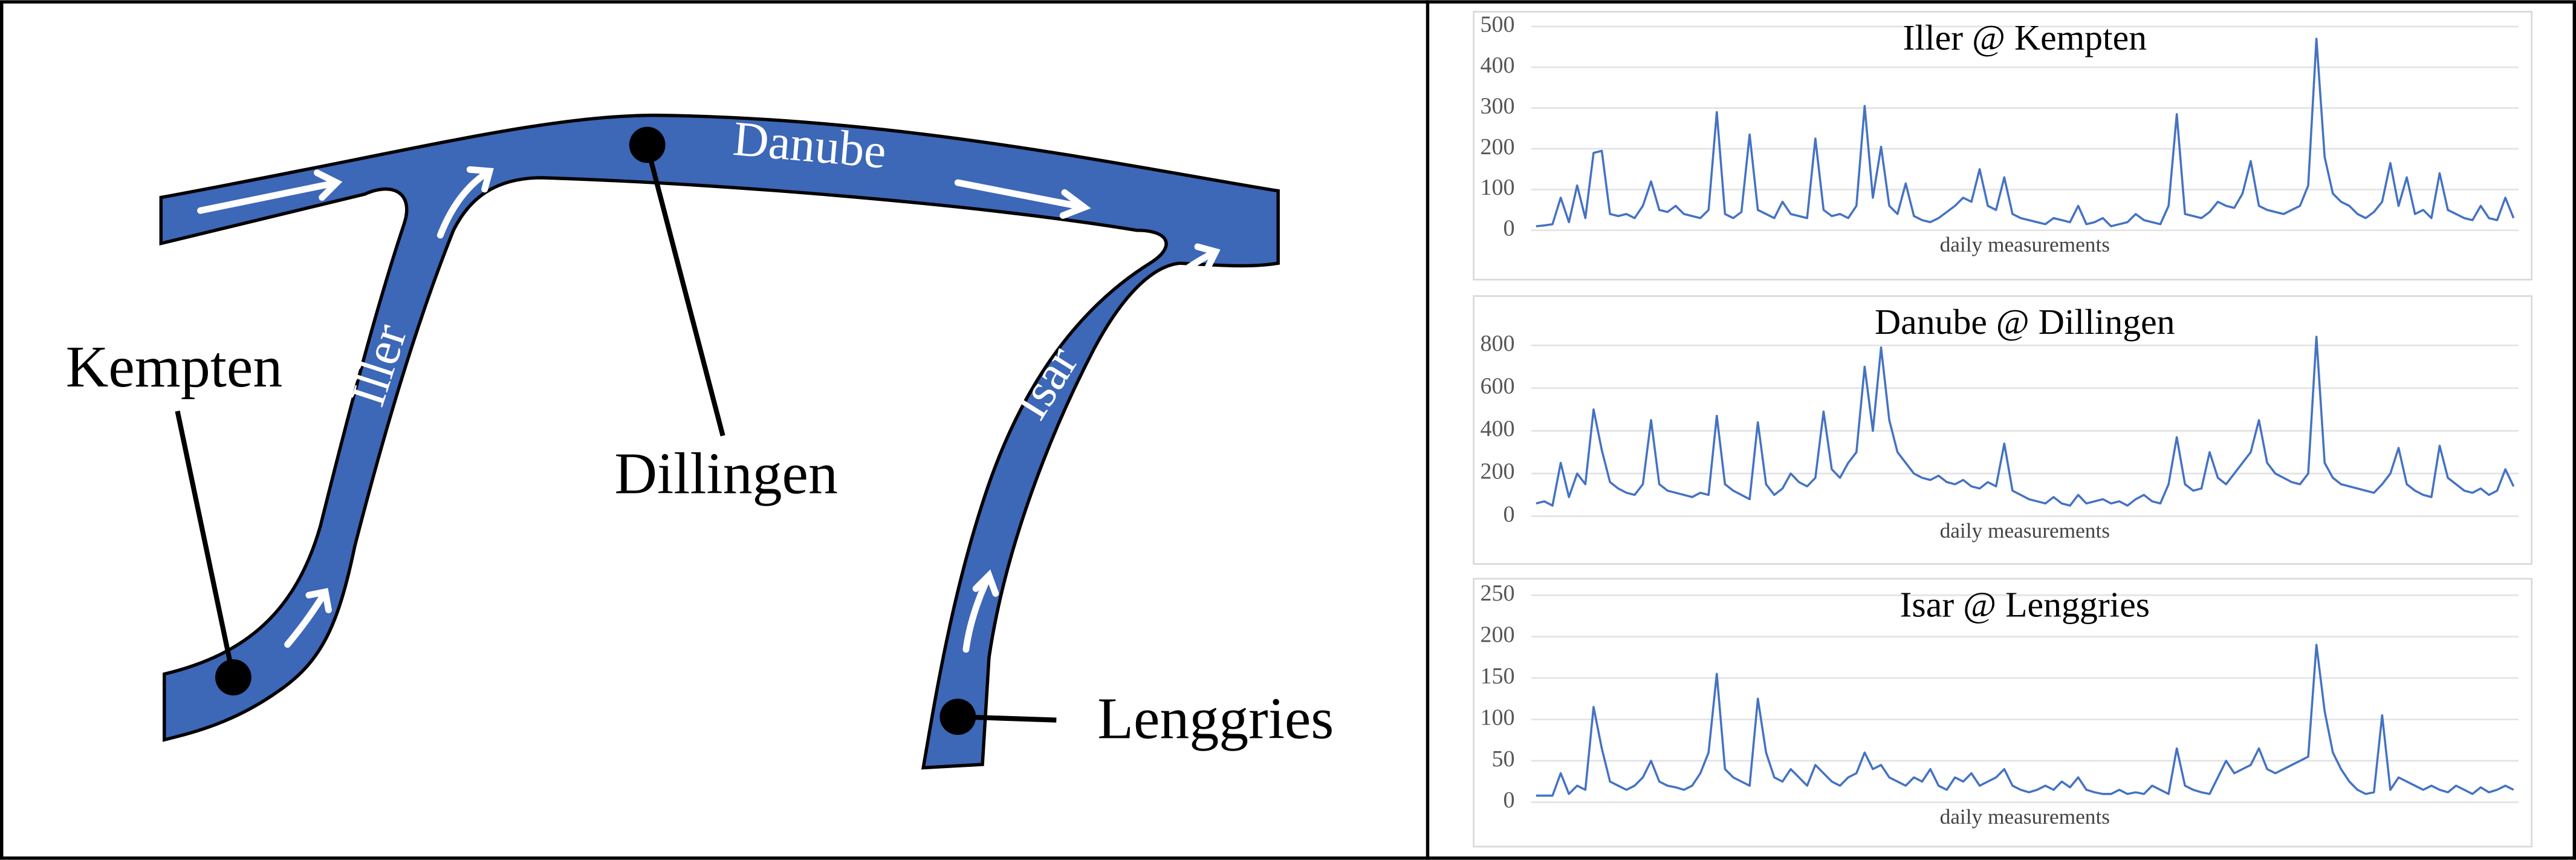 The image size is (2576, 860). I want to click on y-tick-label: 250, so click(1497, 594).